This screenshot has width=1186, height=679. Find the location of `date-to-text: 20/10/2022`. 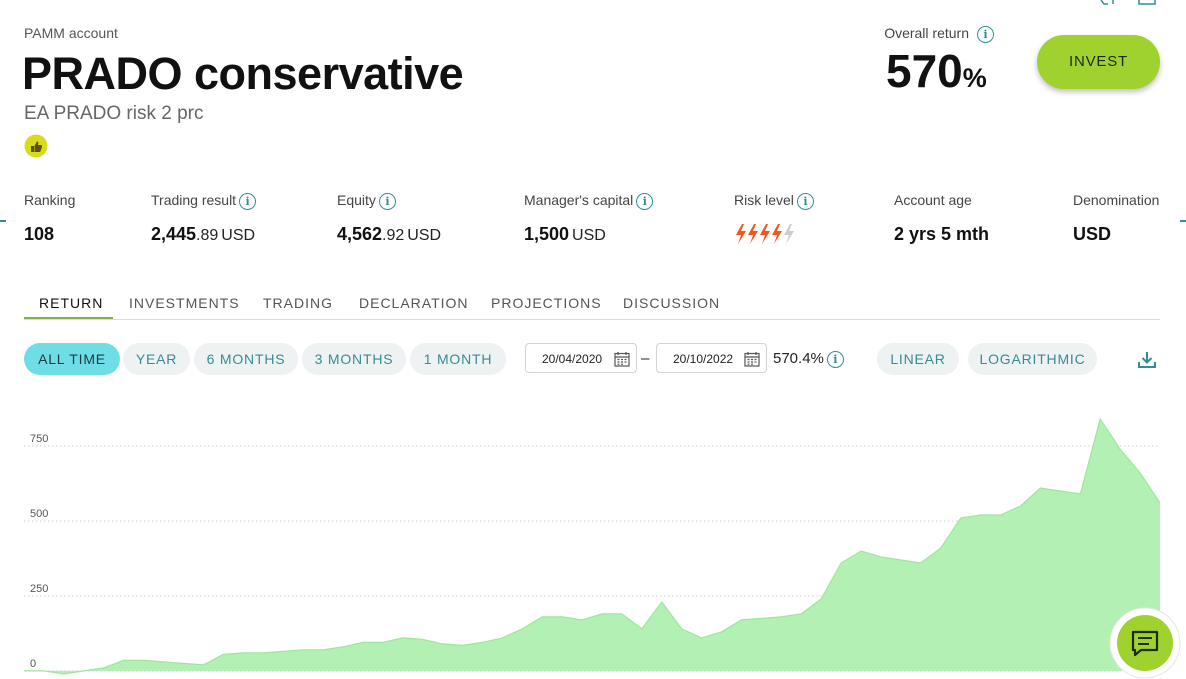

date-to-text: 20/10/2022 is located at coordinates (703, 359).